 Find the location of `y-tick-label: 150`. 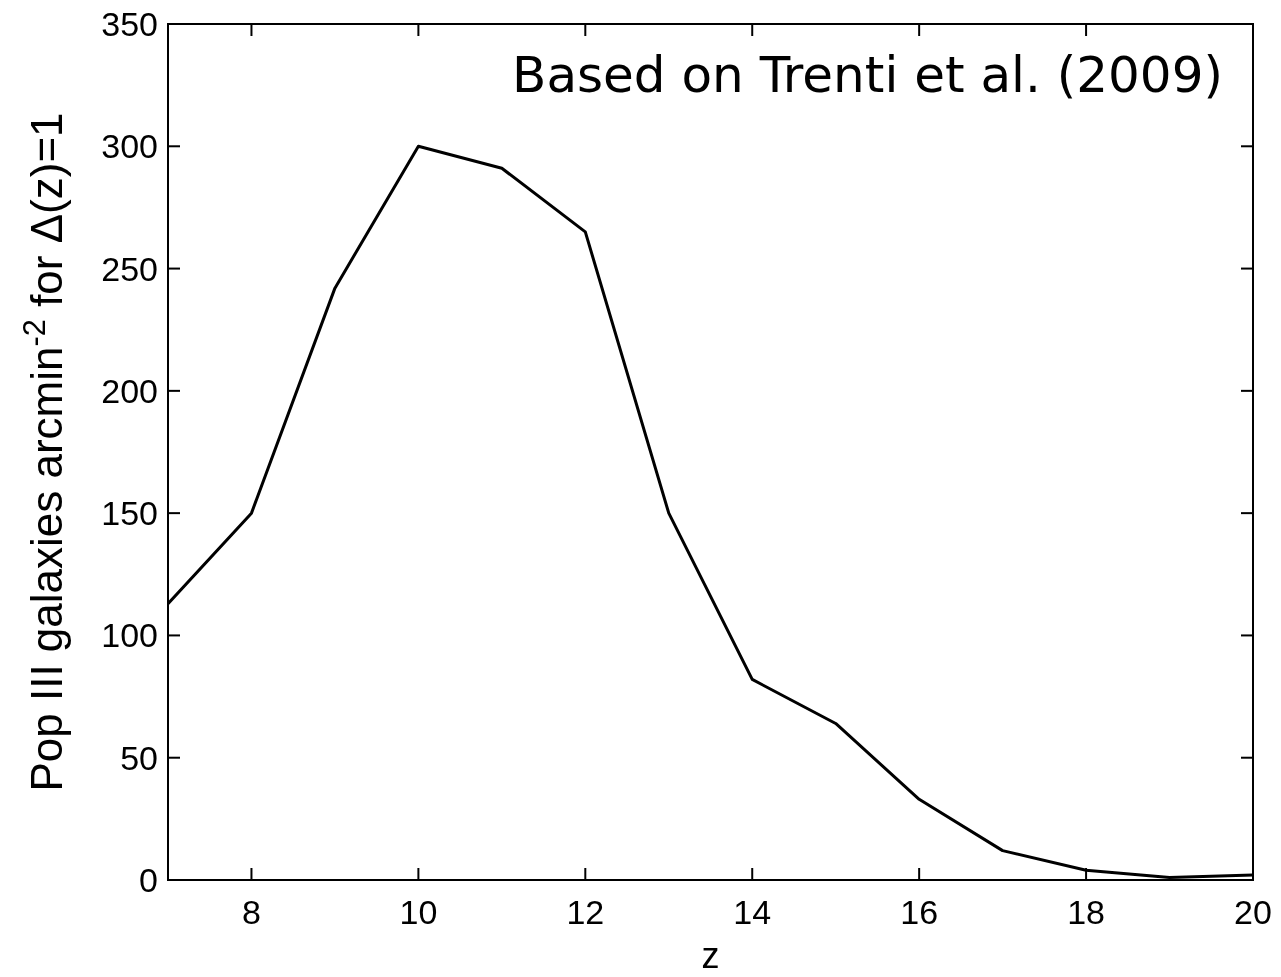

y-tick-label: 150 is located at coordinates (129, 513).